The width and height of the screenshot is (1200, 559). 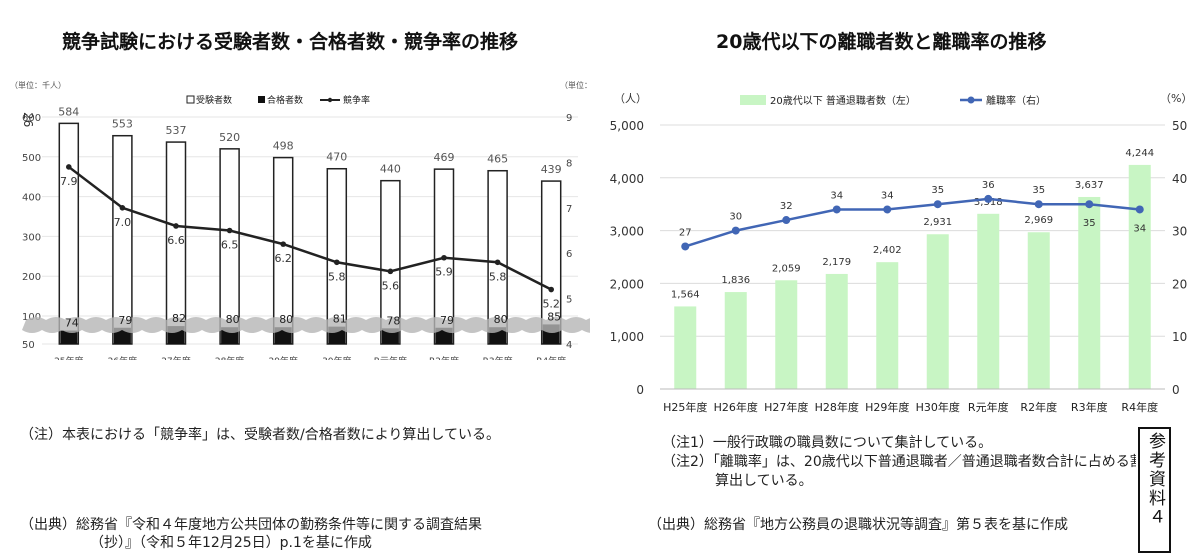 What do you see at coordinates (1179, 232) in the screenshot?
I see `y-right-tick-label: 30` at bounding box center [1179, 232].